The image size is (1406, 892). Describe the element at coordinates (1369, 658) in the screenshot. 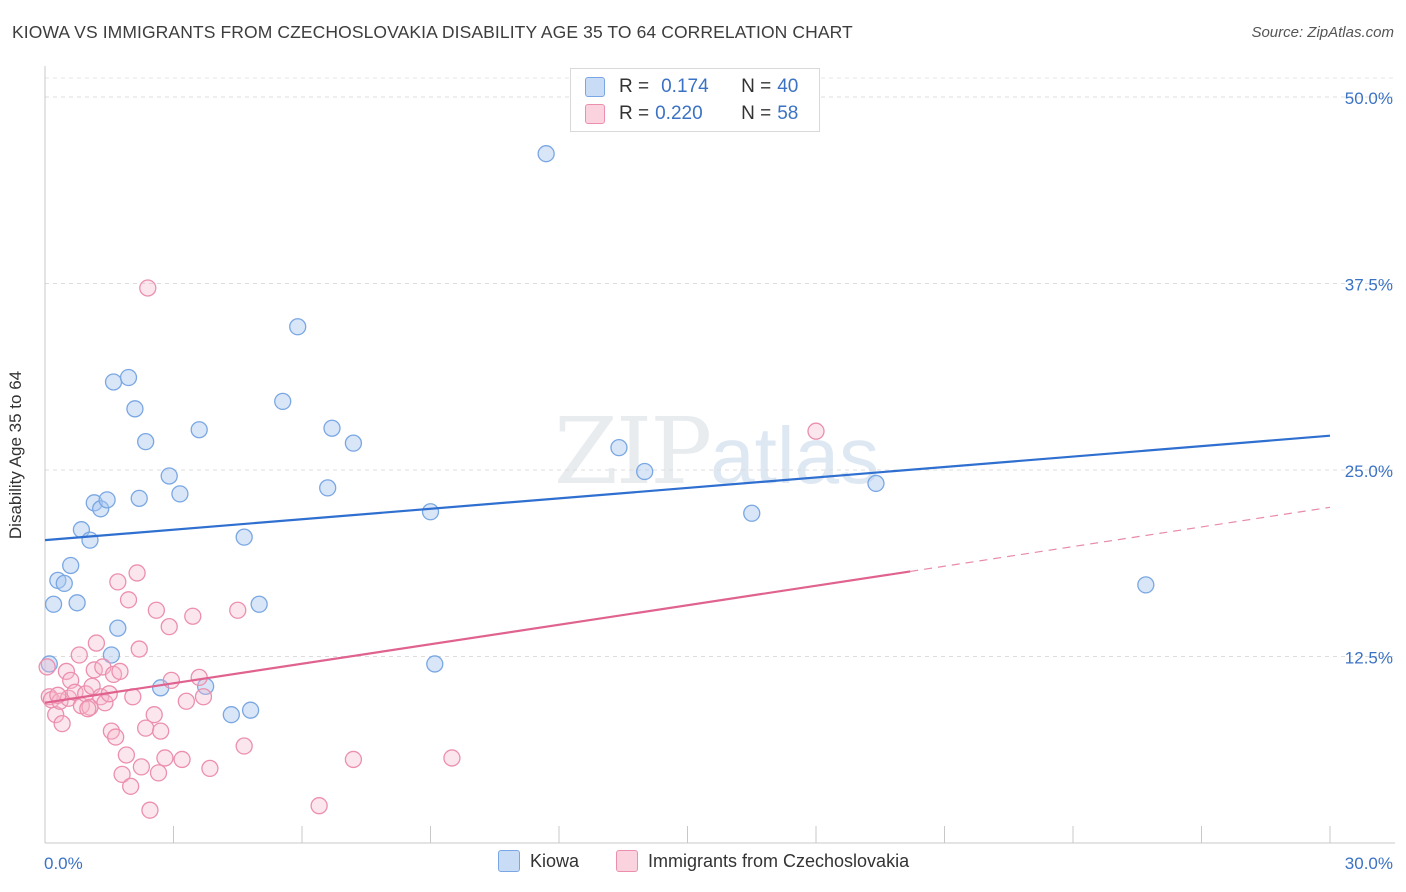

I see `y-tick-label: 12.5%` at that location.